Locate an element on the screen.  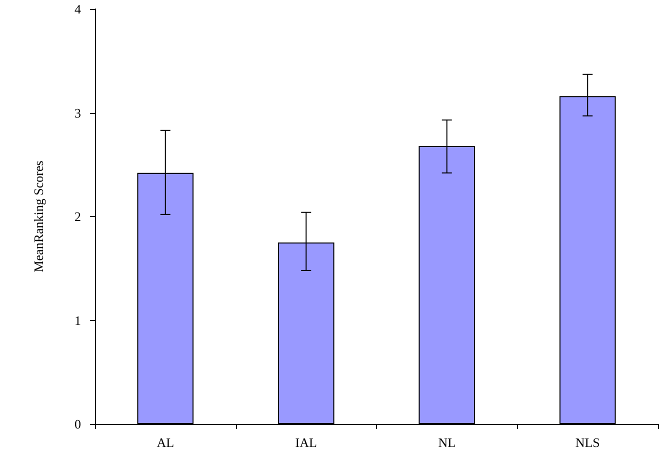
x-tick-label: NL is located at coordinates (447, 442).